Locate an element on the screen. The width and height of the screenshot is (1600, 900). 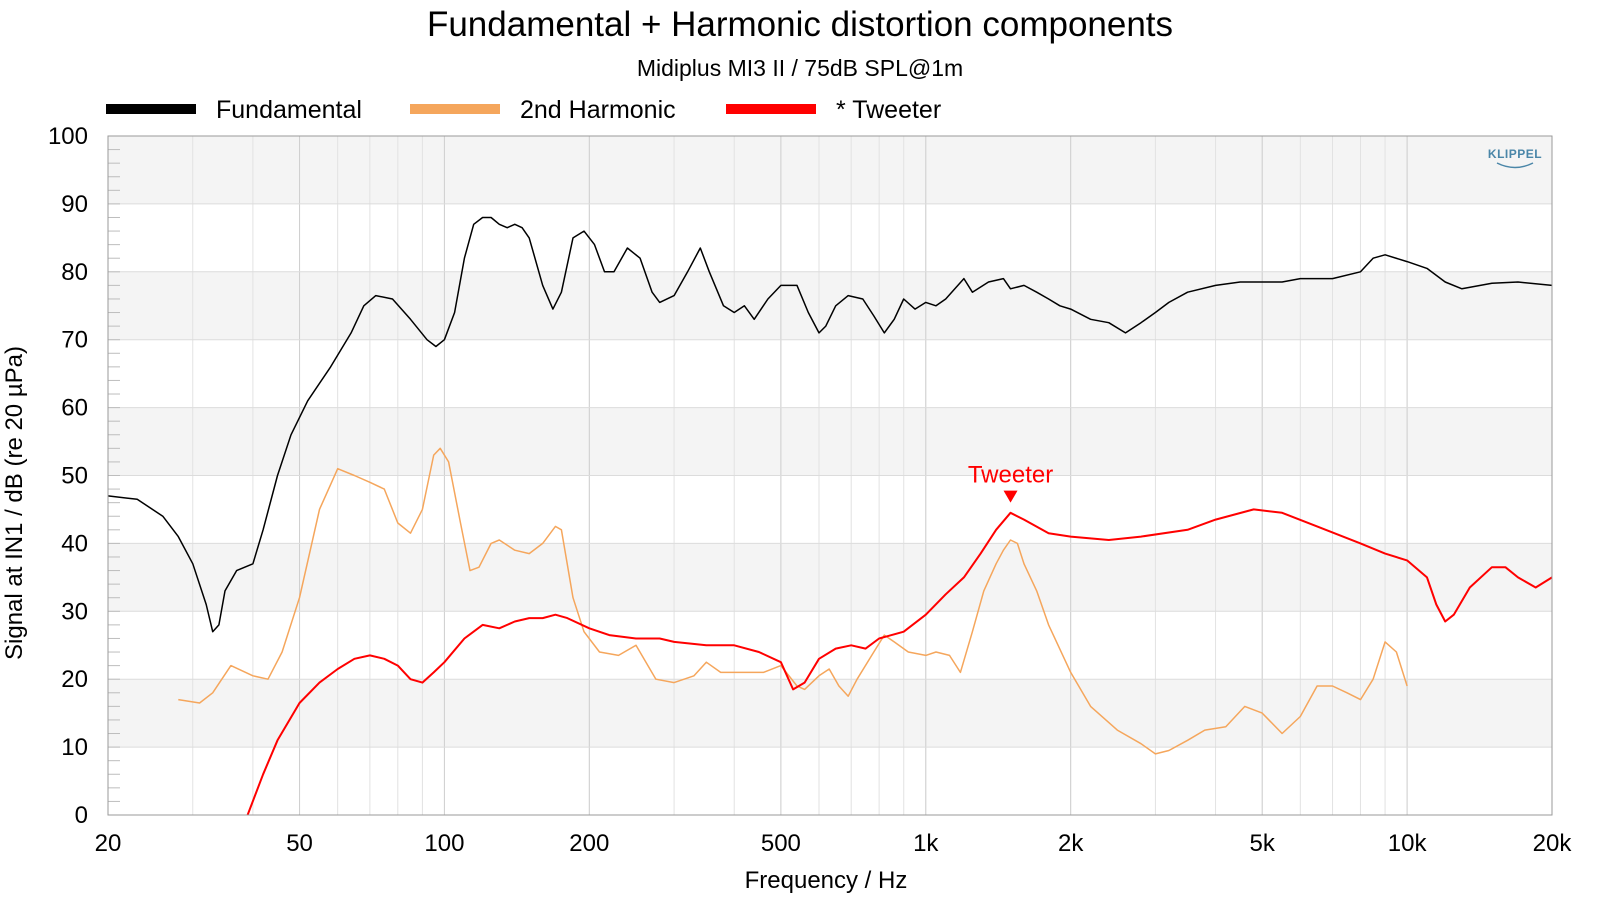
legend-label-tweeter: * Tweeter is located at coordinates (888, 110).